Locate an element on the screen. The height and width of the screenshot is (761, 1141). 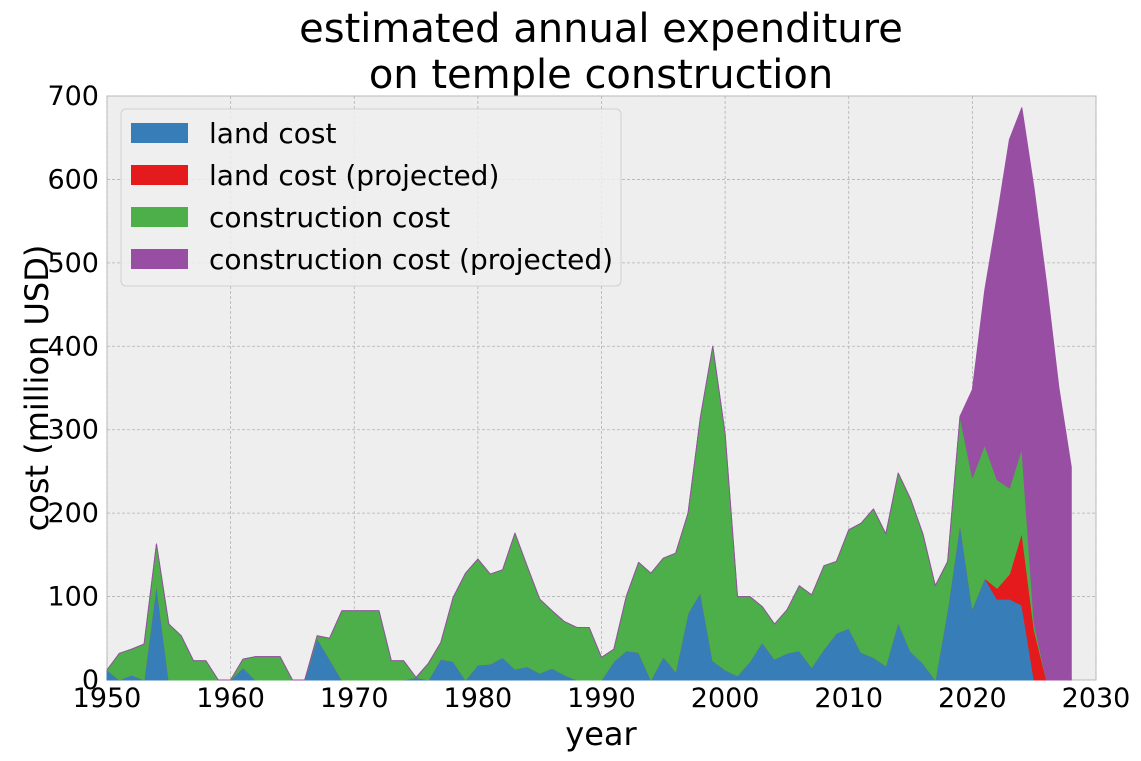
y-tick-label-6: 600 is located at coordinates (73, 179).